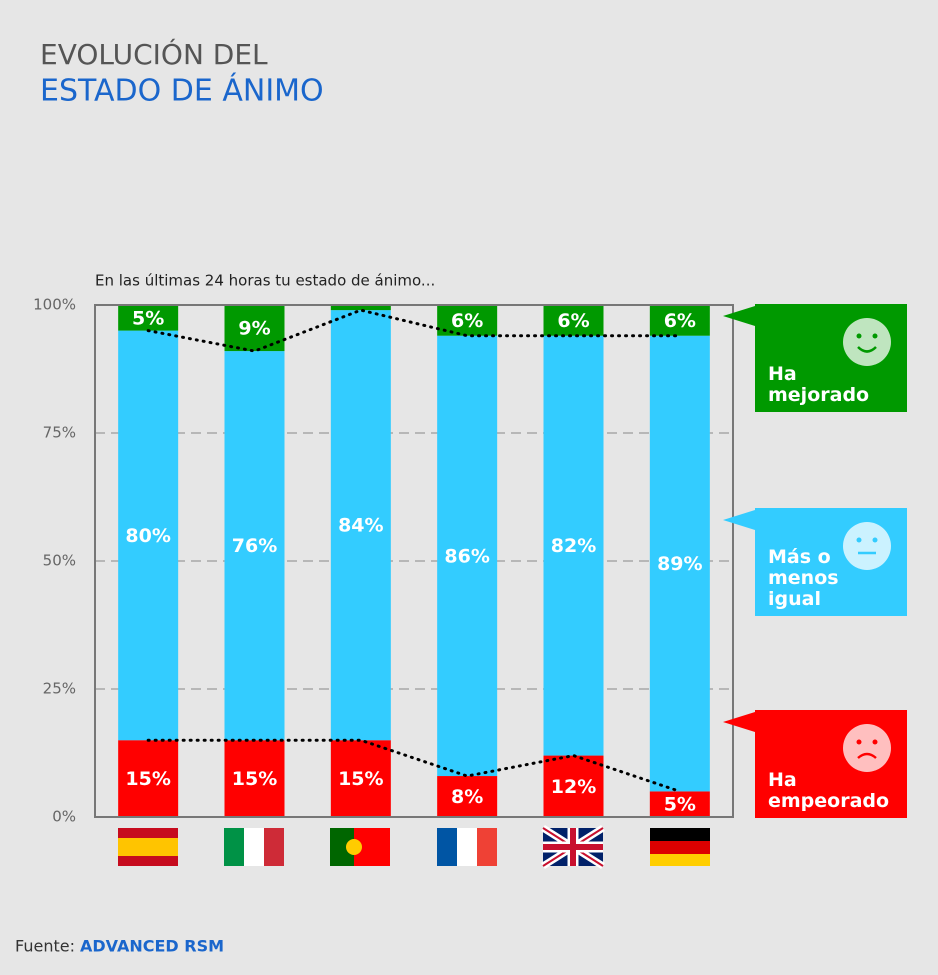 Image resolution: width=938 pixels, height=975 pixels. What do you see at coordinates (154, 54) in the screenshot?
I see `chart-title: EVOLUCIÓN DEL` at bounding box center [154, 54].